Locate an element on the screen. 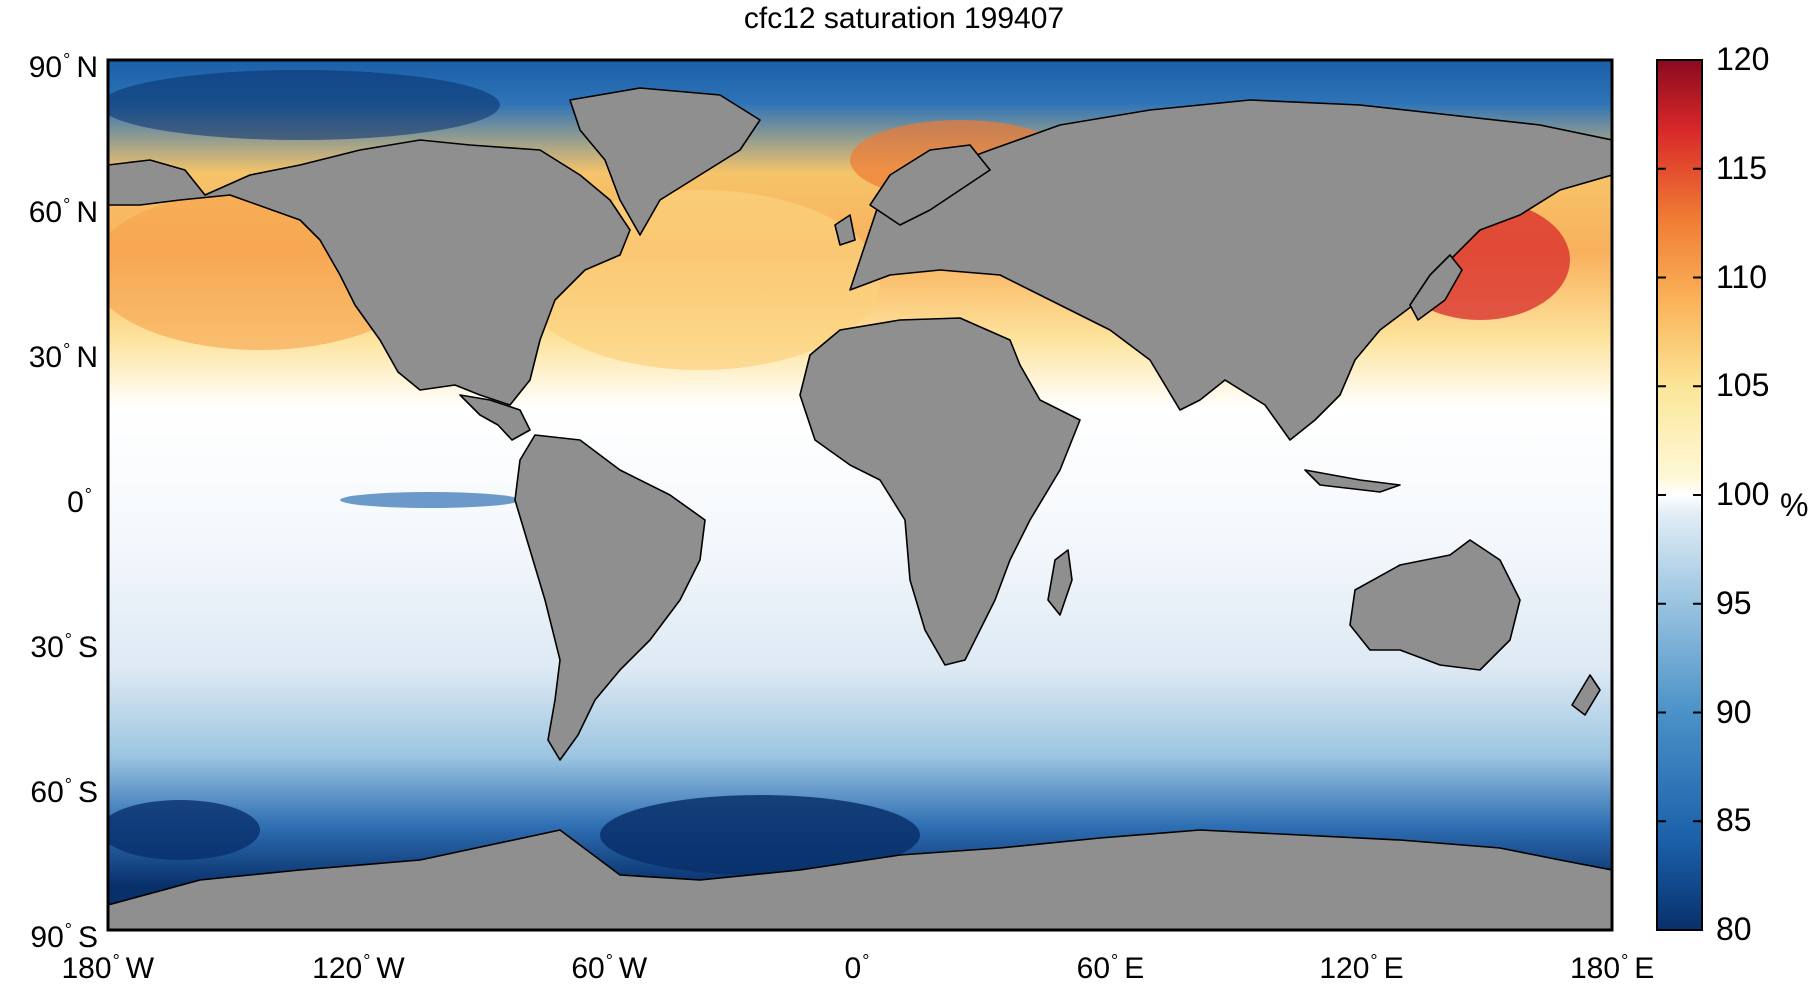 The width and height of the screenshot is (1808, 986). weddell-sea-low is located at coordinates (760, 835).